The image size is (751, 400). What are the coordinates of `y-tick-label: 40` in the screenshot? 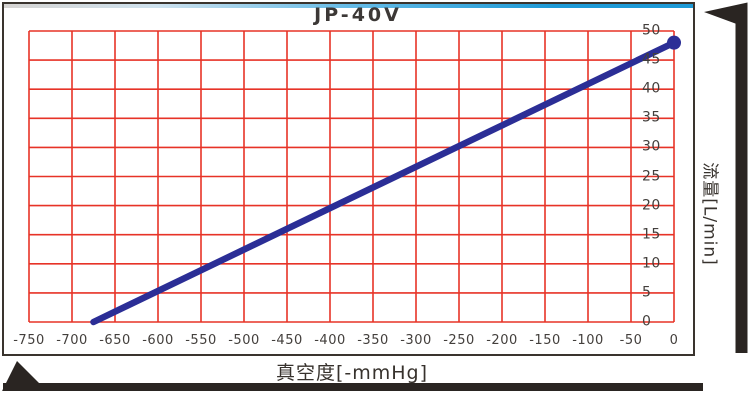 It's located at (651, 88).